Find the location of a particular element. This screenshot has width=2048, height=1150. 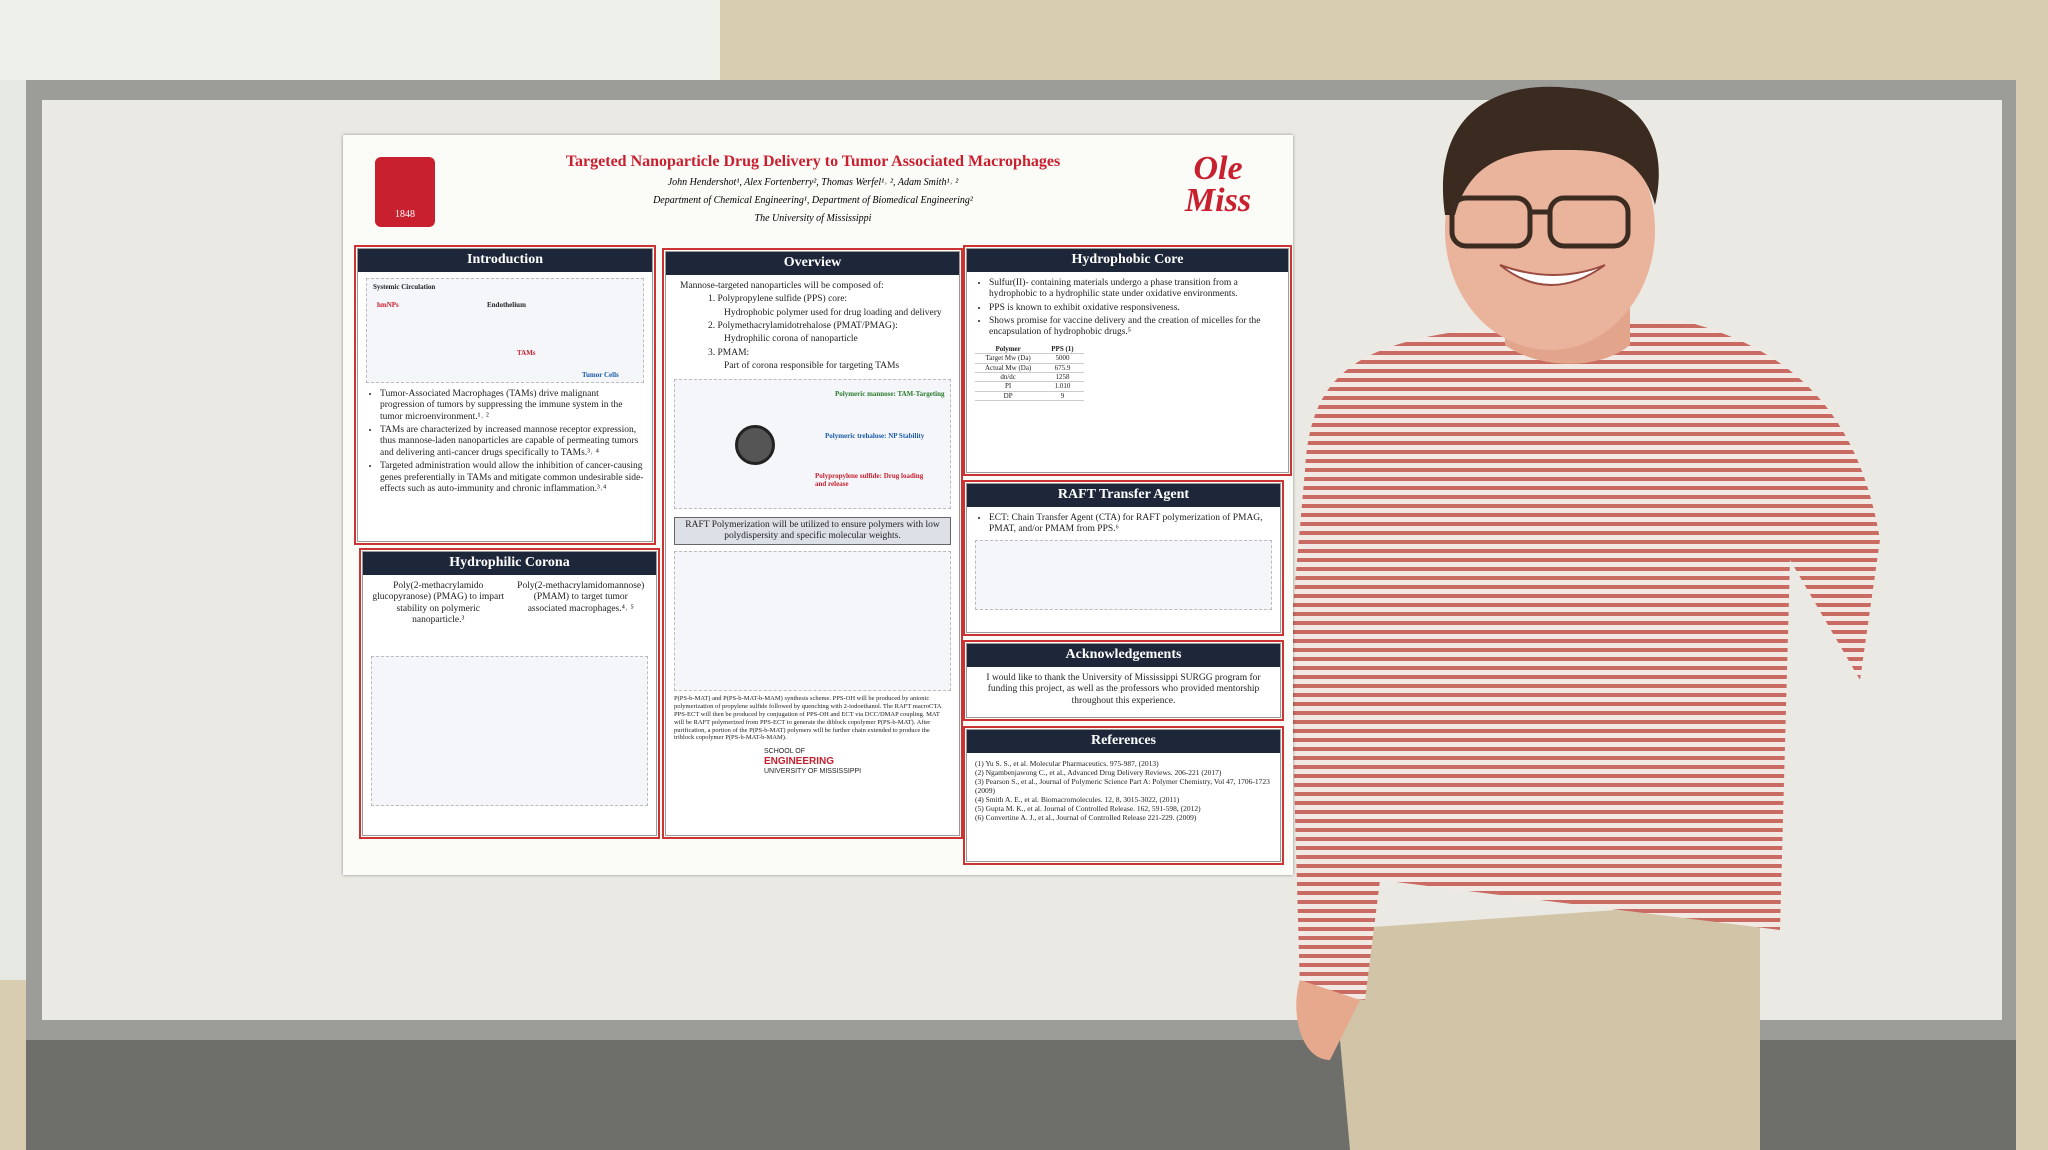

table-row: Target Mw (Da) 5000 is located at coordinates (1029, 358).